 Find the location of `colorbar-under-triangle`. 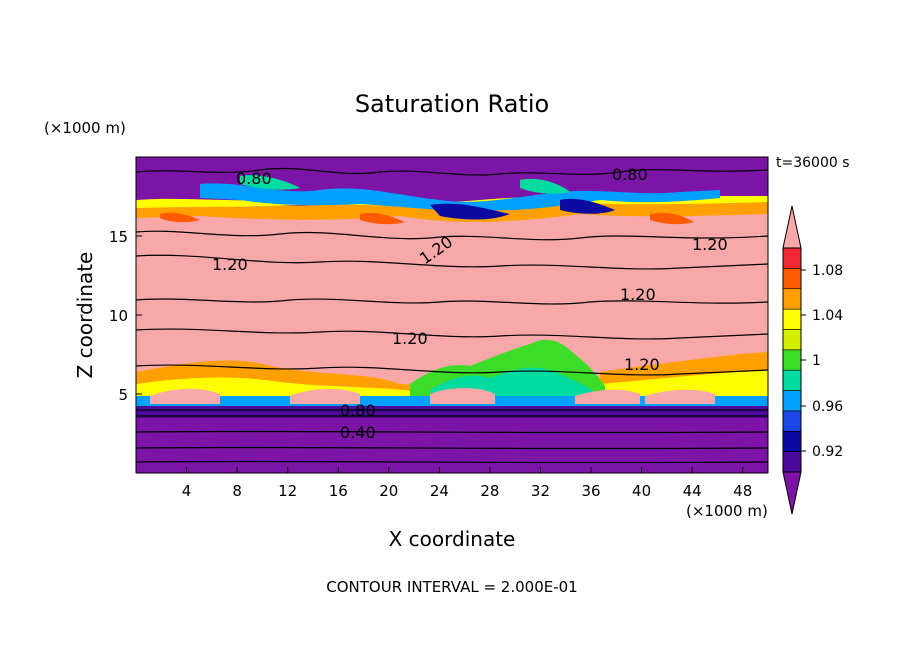

colorbar-under-triangle is located at coordinates (792, 493).